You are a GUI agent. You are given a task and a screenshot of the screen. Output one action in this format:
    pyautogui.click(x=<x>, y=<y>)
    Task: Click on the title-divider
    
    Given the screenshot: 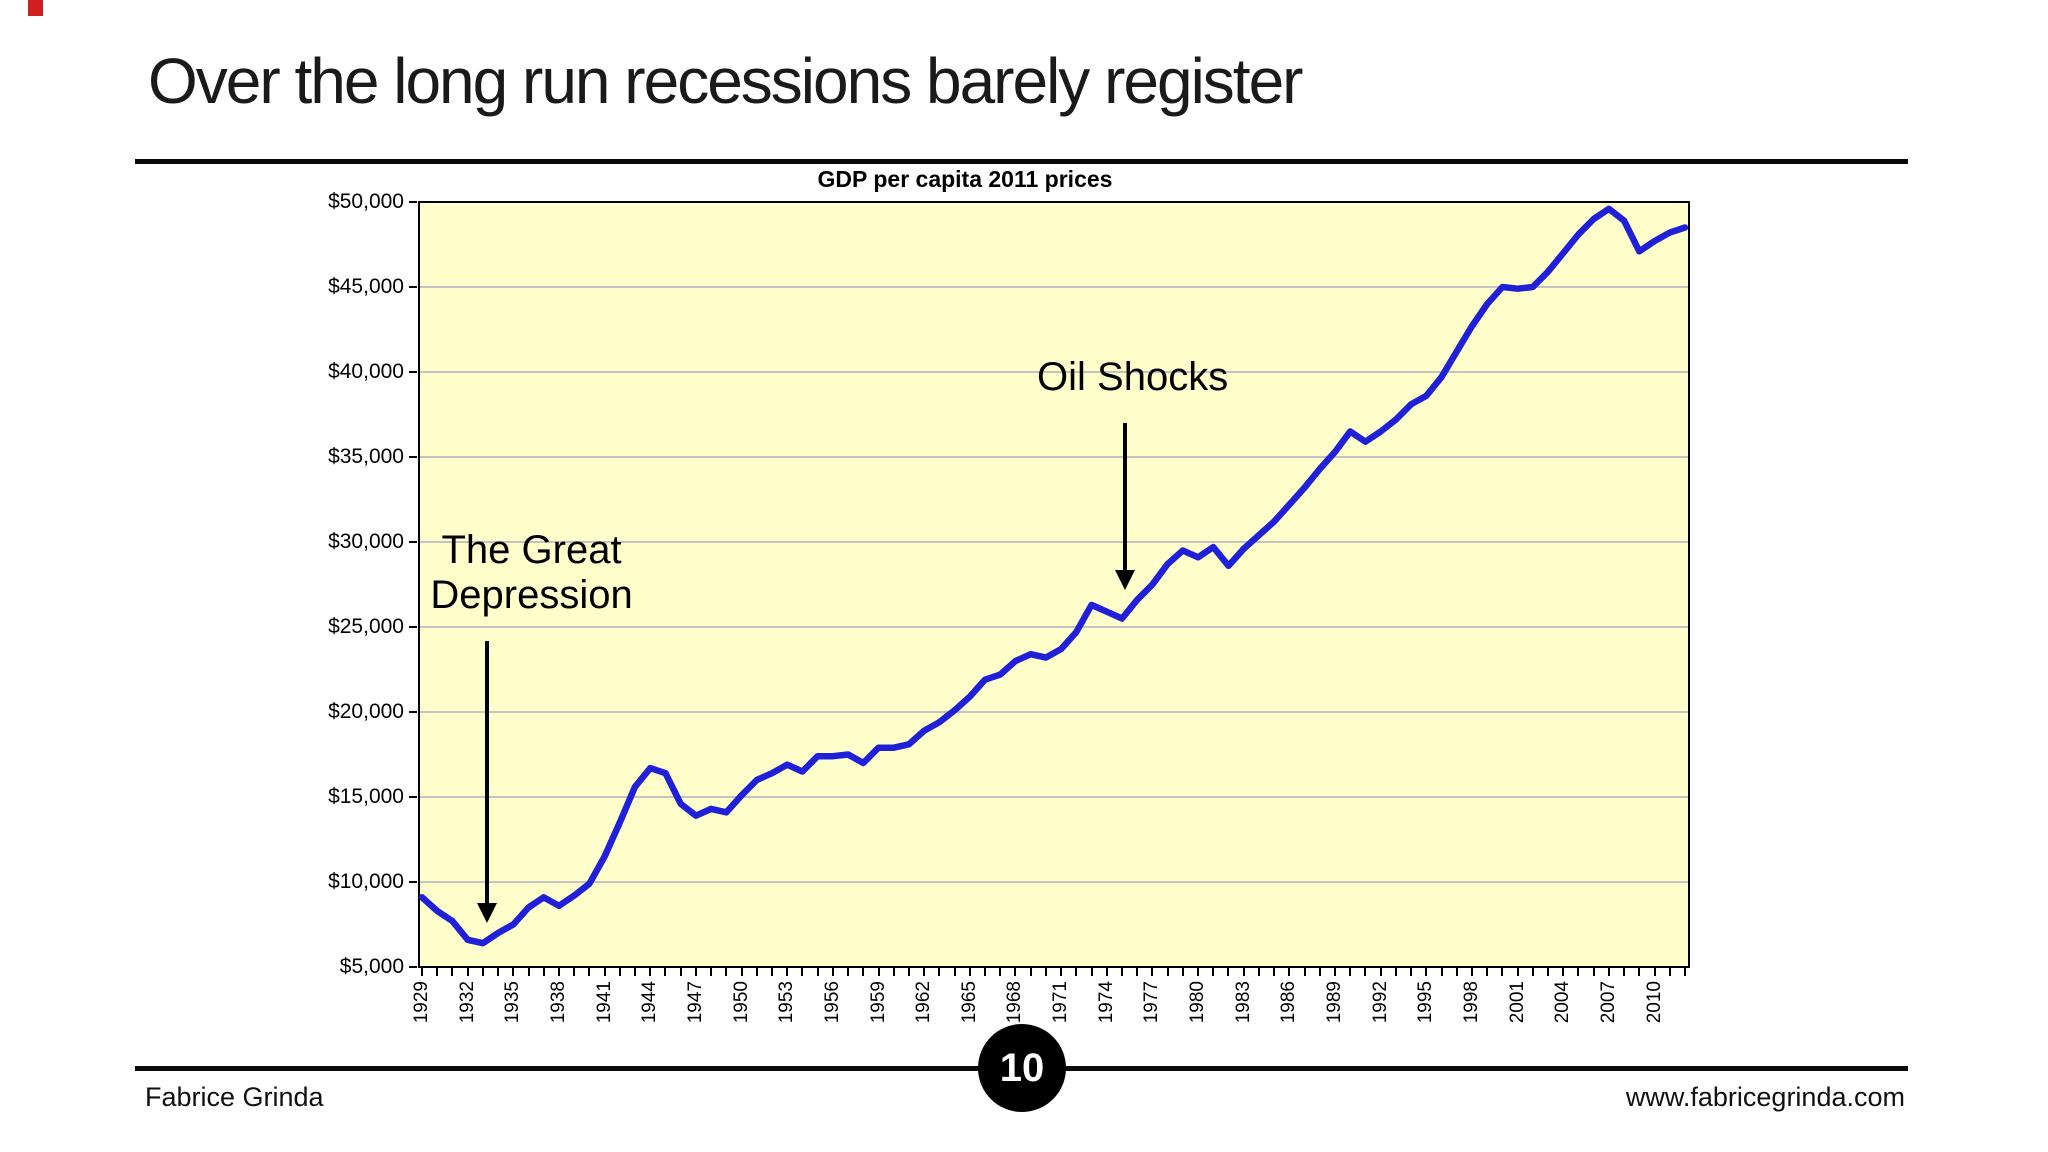 What is the action you would take?
    pyautogui.click(x=1021, y=161)
    